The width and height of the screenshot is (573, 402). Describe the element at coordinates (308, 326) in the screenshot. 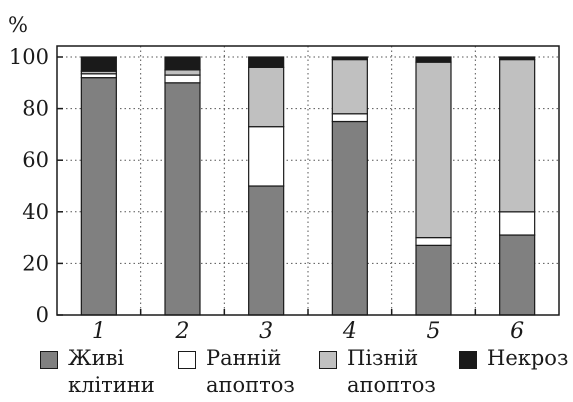

I see `x-ticks: 1 2 3 4 5 6` at that location.